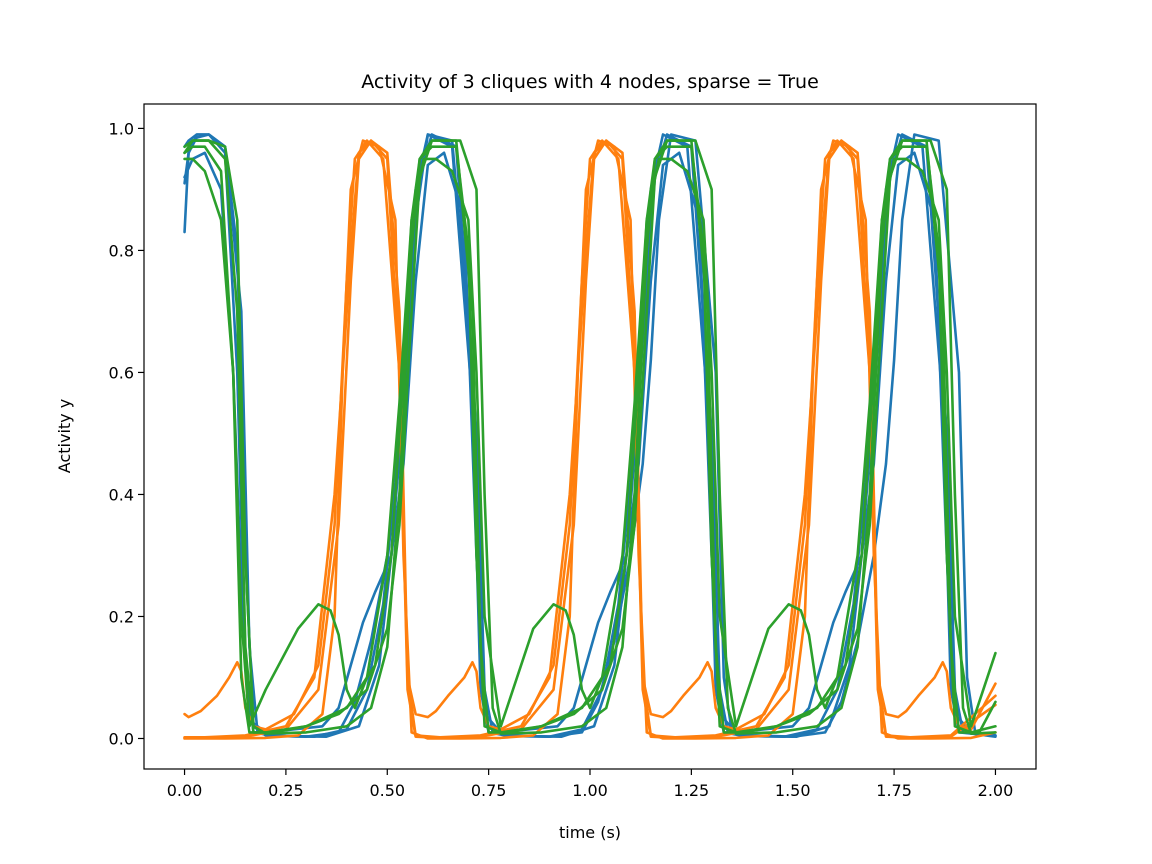 The width and height of the screenshot is (1152, 864). Describe the element at coordinates (121, 738) in the screenshot. I see `y-tick-label: 0.0` at that location.